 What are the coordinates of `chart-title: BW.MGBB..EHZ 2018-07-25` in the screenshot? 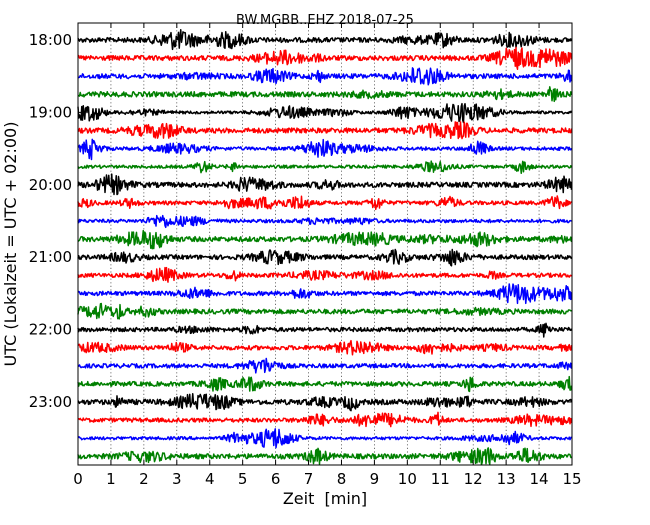 It's located at (325, 20).